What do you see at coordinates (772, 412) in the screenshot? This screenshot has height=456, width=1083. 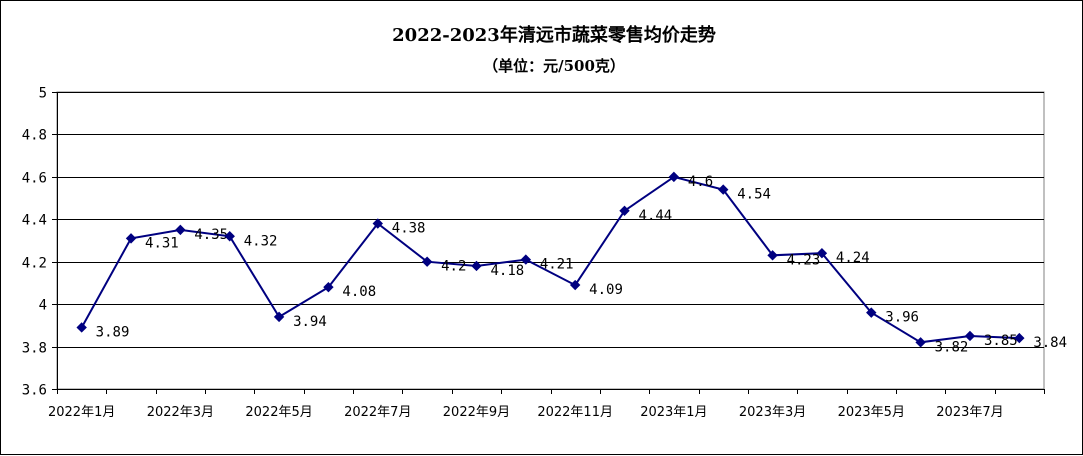 I see `x-tick-label: 2023年3月` at bounding box center [772, 412].